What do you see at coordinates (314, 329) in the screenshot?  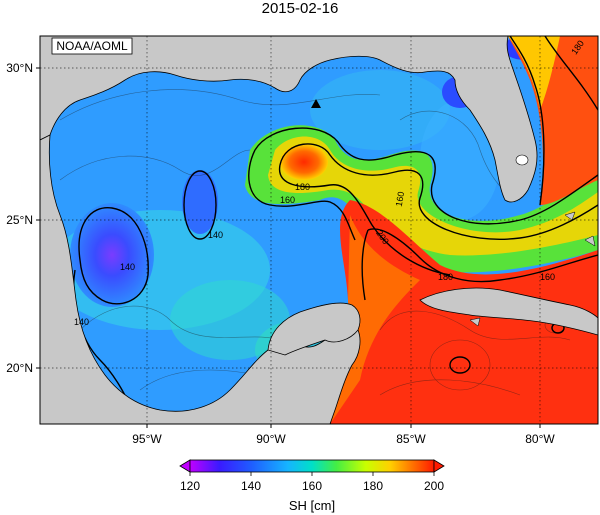 I see `land-yucatan` at bounding box center [314, 329].